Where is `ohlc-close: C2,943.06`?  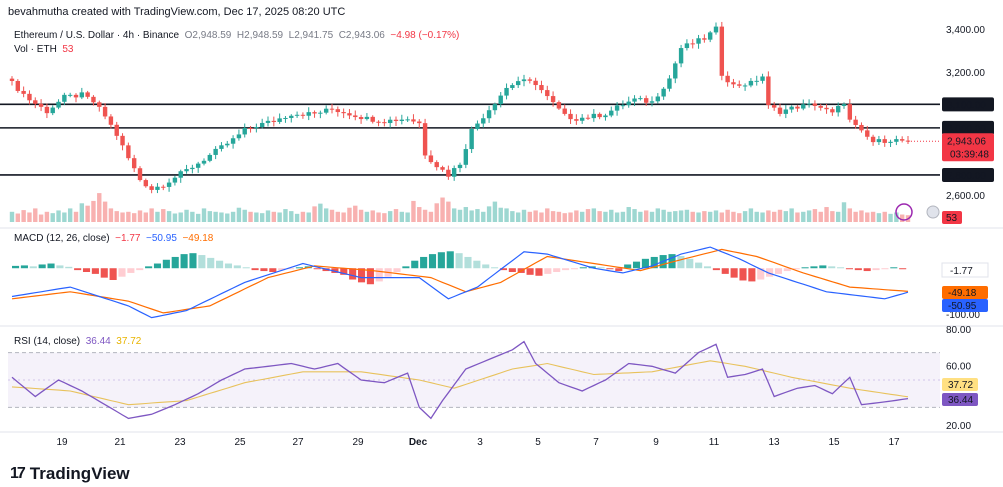 ohlc-close: C2,943.06 is located at coordinates (361, 35).